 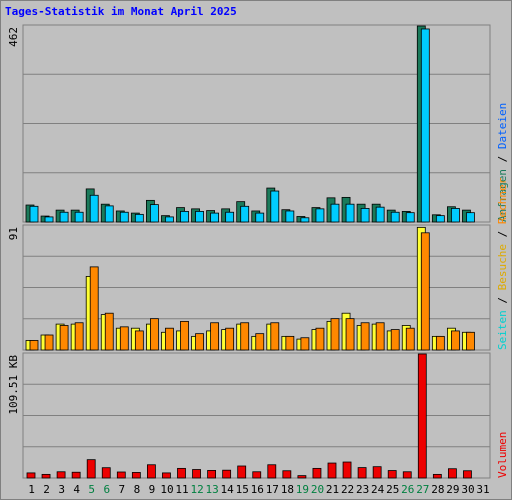 What do you see at coordinates (502, 126) in the screenshot?
I see `legend-entry: Dateien` at bounding box center [502, 126].